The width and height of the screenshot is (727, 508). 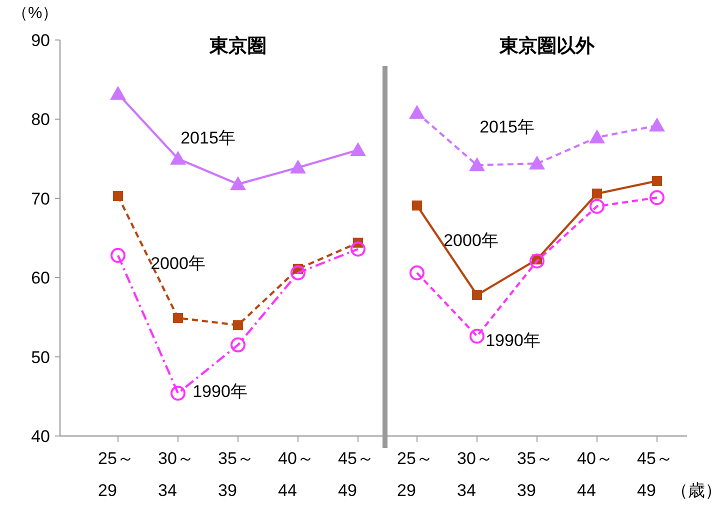 I want to click on x-axis-title: （歳）, so click(x=696, y=490).